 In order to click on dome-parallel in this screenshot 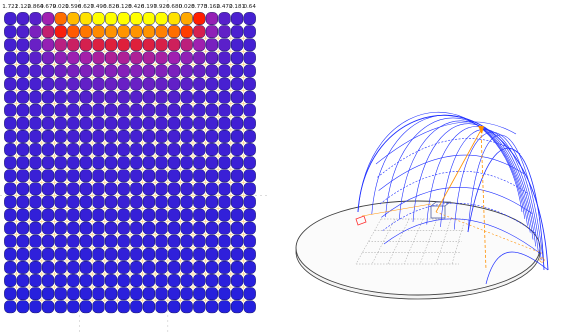, I will do `click(451, 172)`.